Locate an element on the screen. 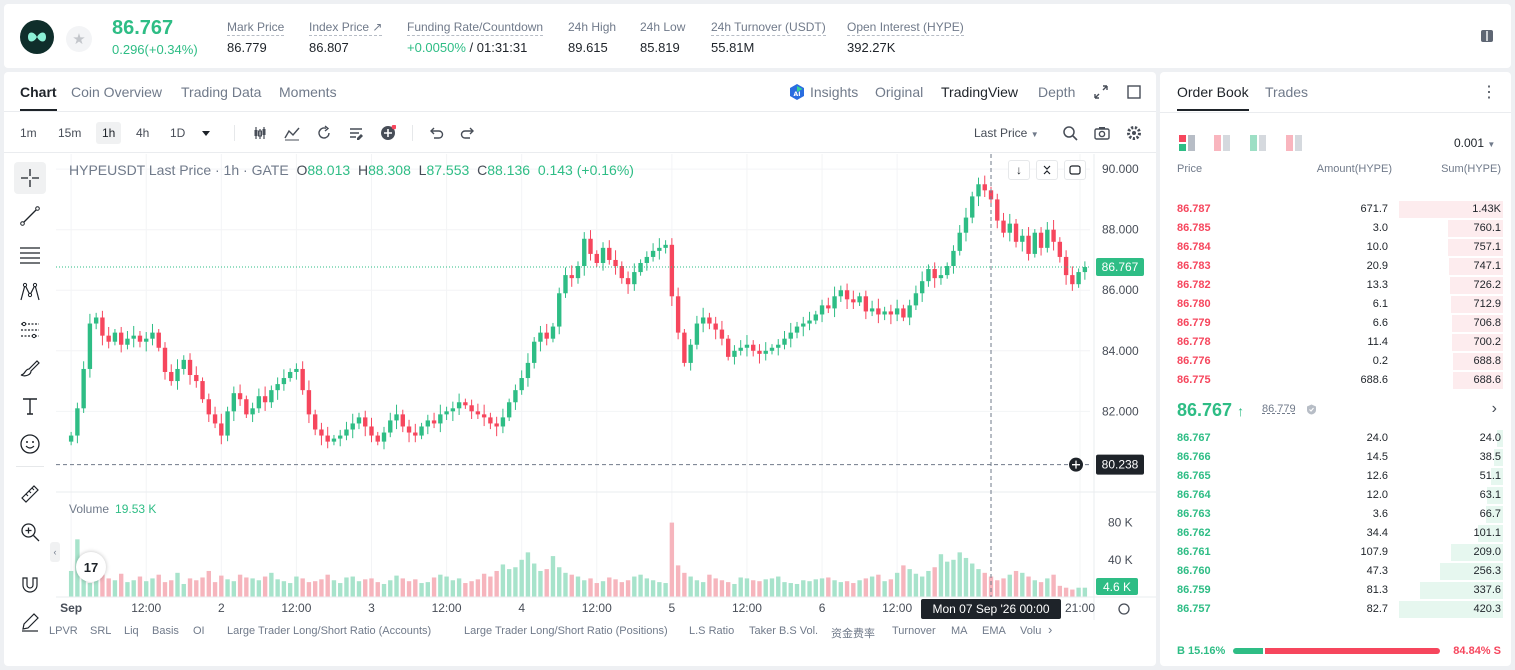 Image resolution: width=1515 pixels, height=670 pixels. bid-row: 86.767 24.0 24.0 is located at coordinates (1335, 438).